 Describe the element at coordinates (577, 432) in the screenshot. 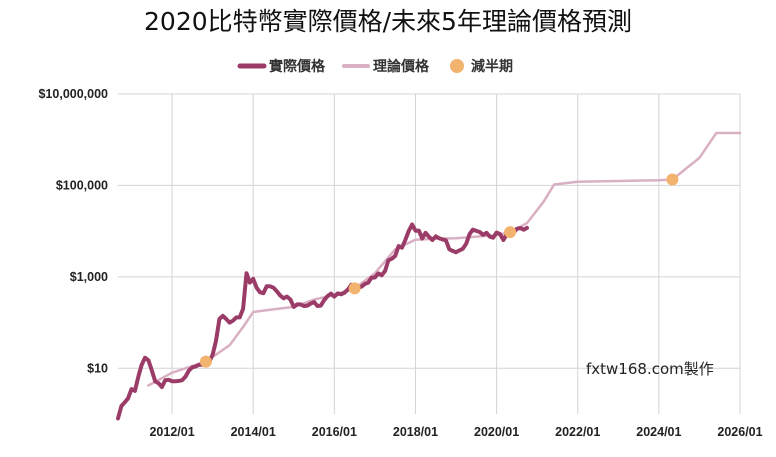

I see `x-tick-label: 2022/01` at that location.